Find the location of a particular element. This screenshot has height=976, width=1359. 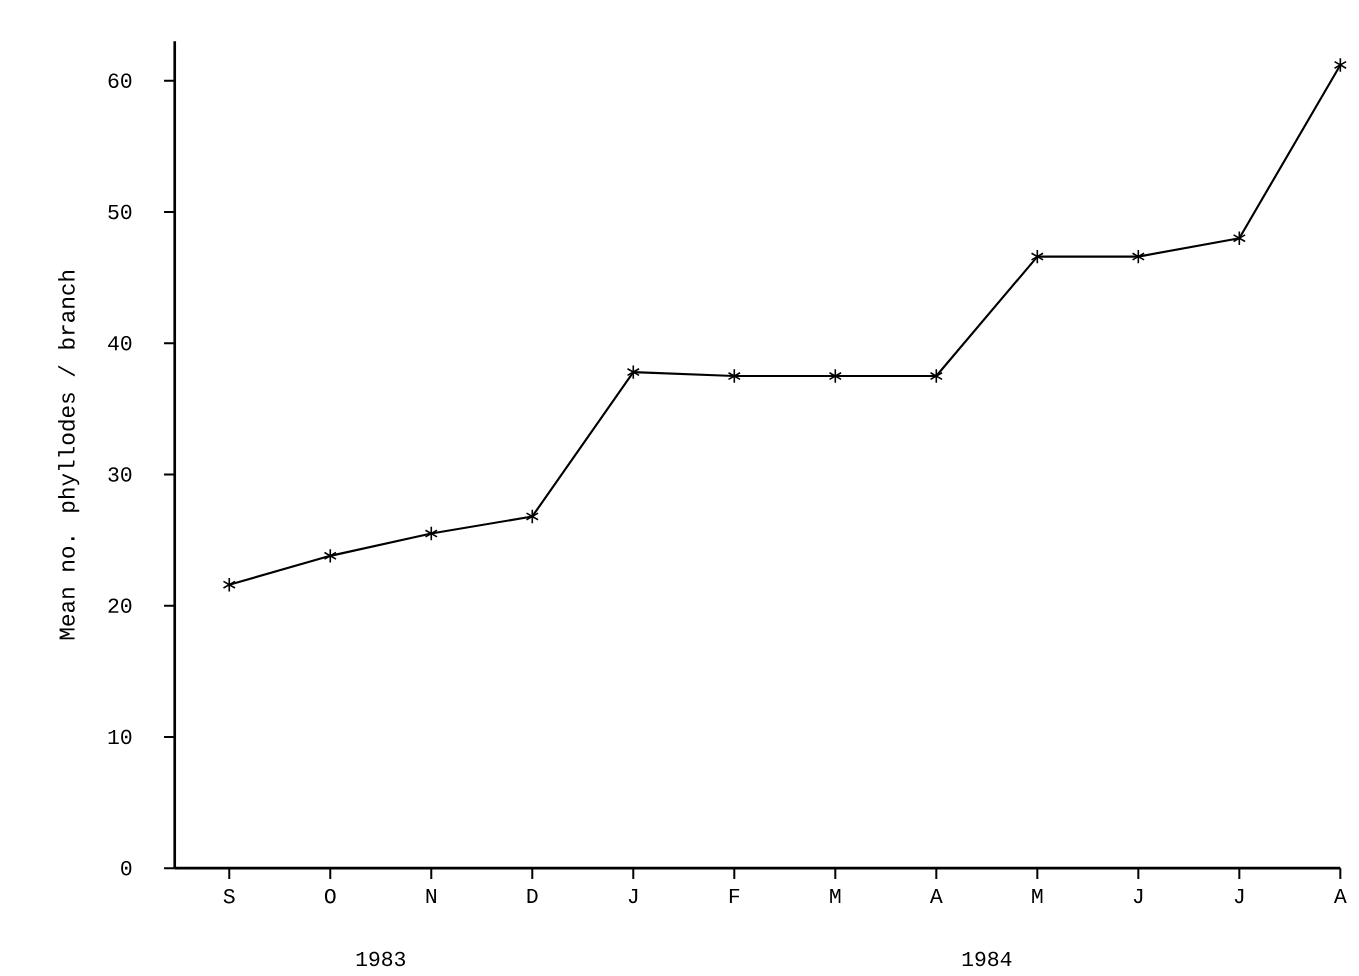

y-tick-label: 30 is located at coordinates (120, 474).